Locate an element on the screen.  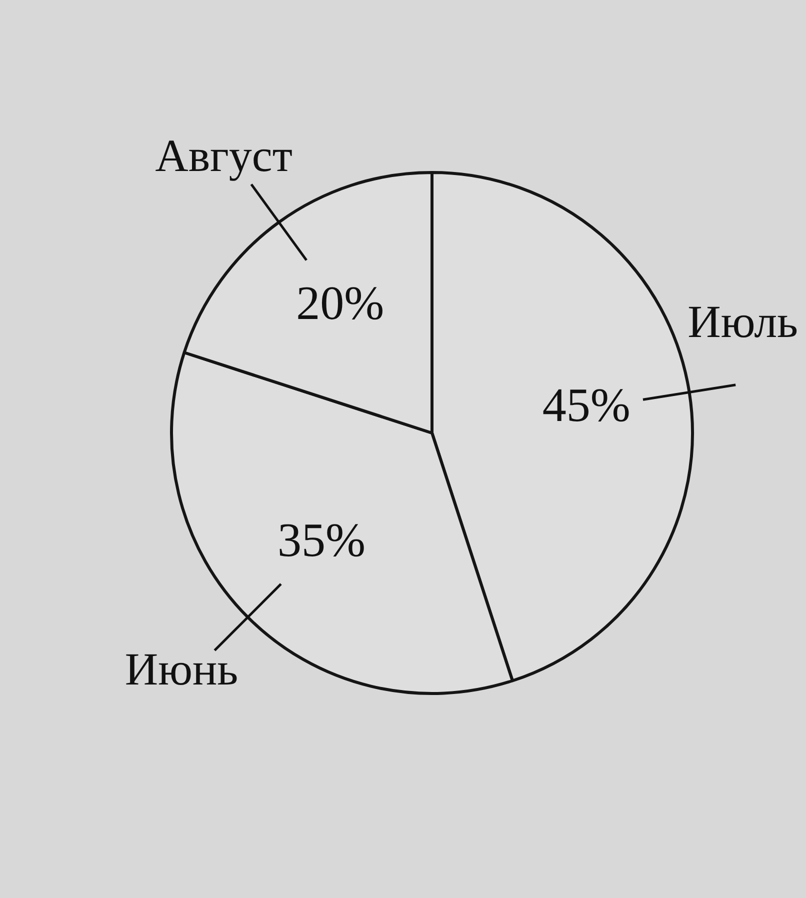
data-label: 45% is located at coordinates (586, 405).